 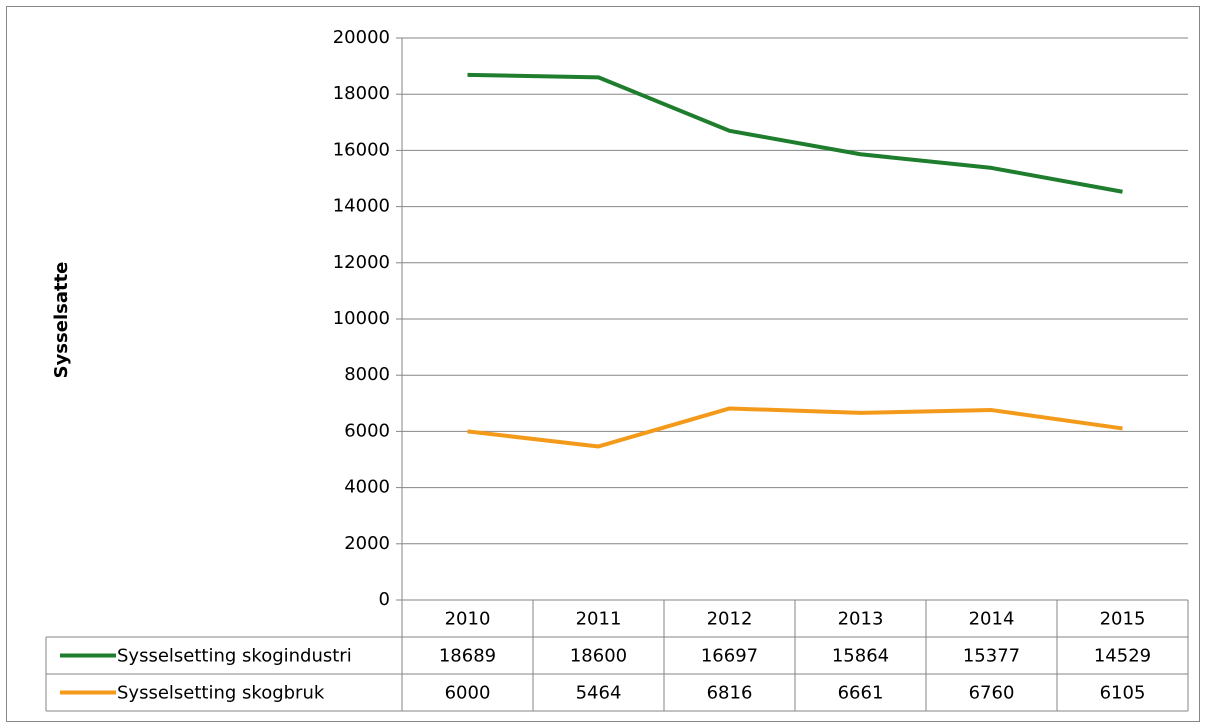 I want to click on table-value: 18600, so click(x=598, y=656).